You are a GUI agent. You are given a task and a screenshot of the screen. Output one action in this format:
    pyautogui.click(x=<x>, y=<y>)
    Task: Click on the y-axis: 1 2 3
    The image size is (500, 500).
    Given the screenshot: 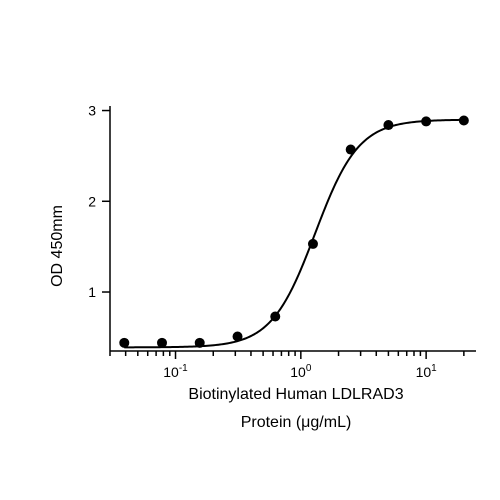 What is the action you would take?
    pyautogui.click(x=99, y=227)
    